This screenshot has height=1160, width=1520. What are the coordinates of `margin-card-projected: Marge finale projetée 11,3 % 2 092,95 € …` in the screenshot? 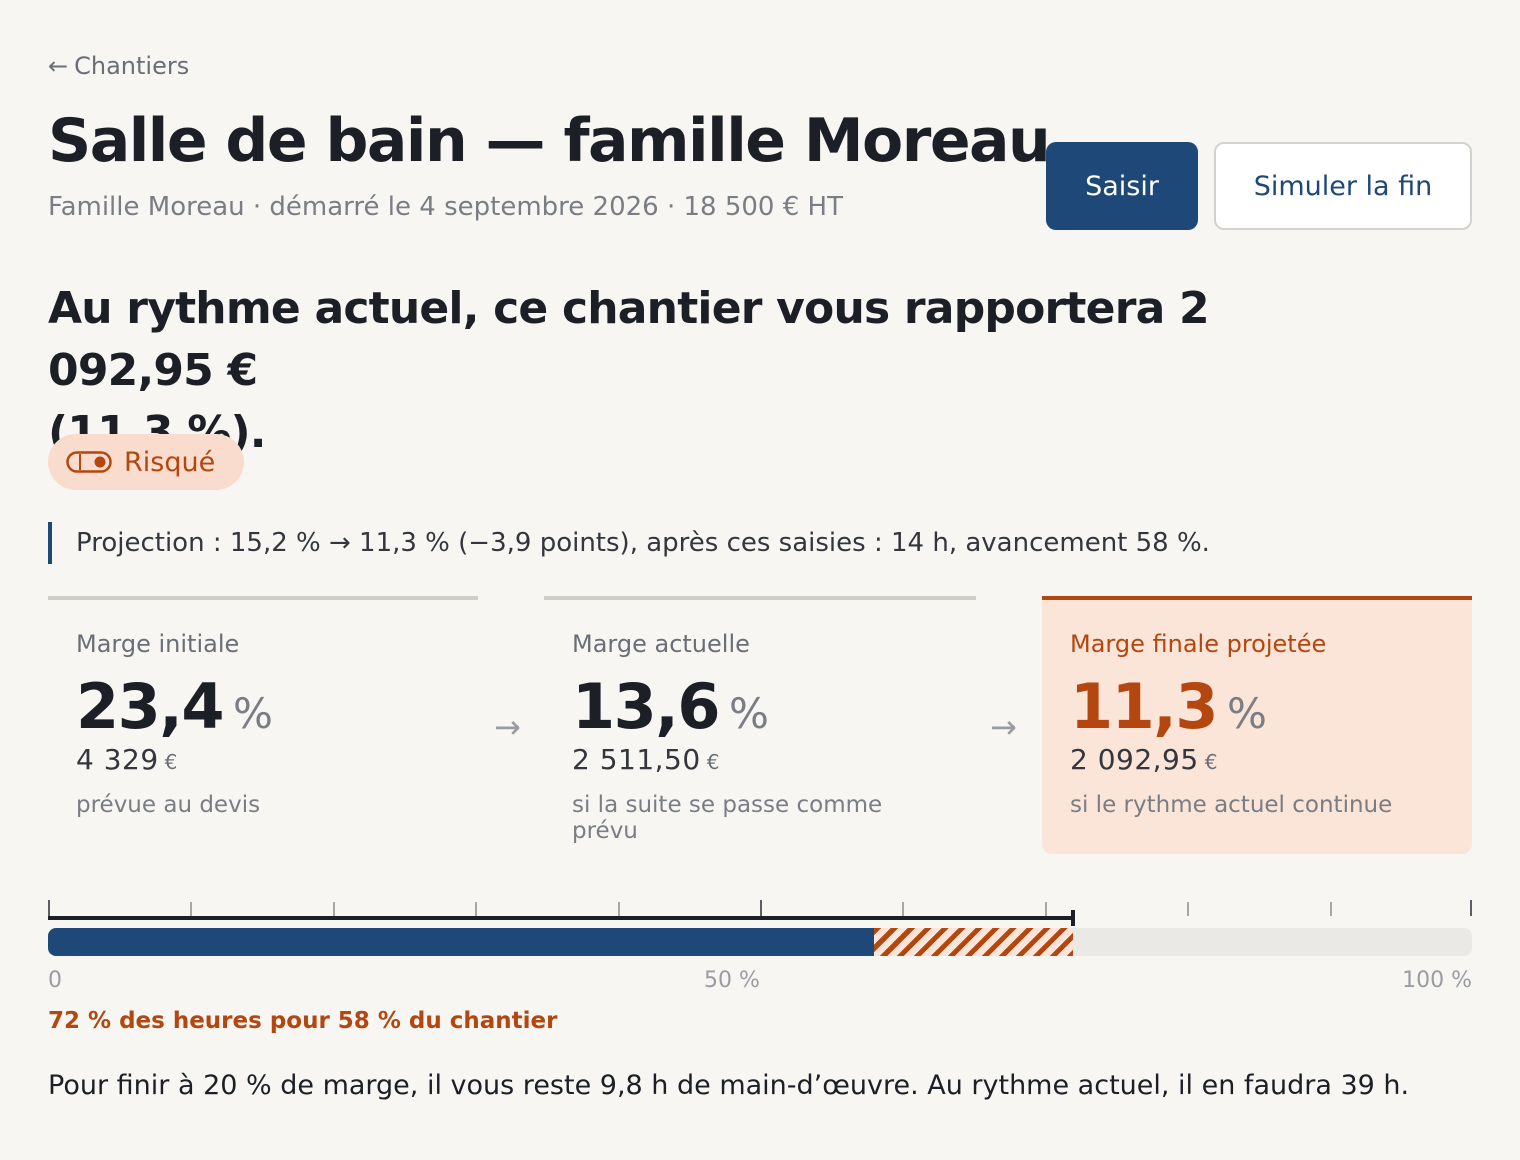 It's located at (1257, 725).